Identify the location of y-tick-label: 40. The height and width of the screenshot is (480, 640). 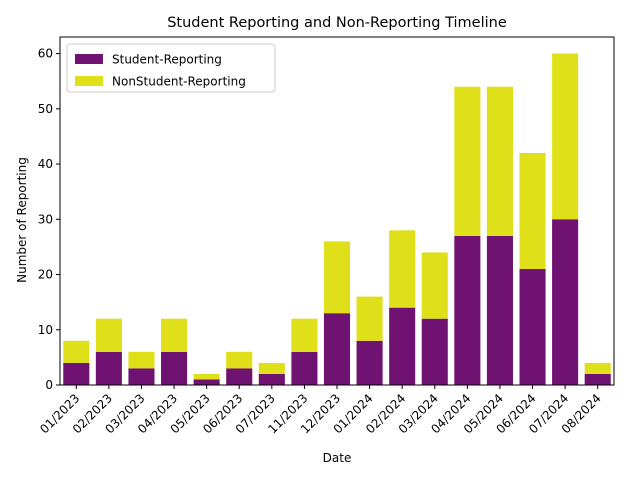
(45, 164).